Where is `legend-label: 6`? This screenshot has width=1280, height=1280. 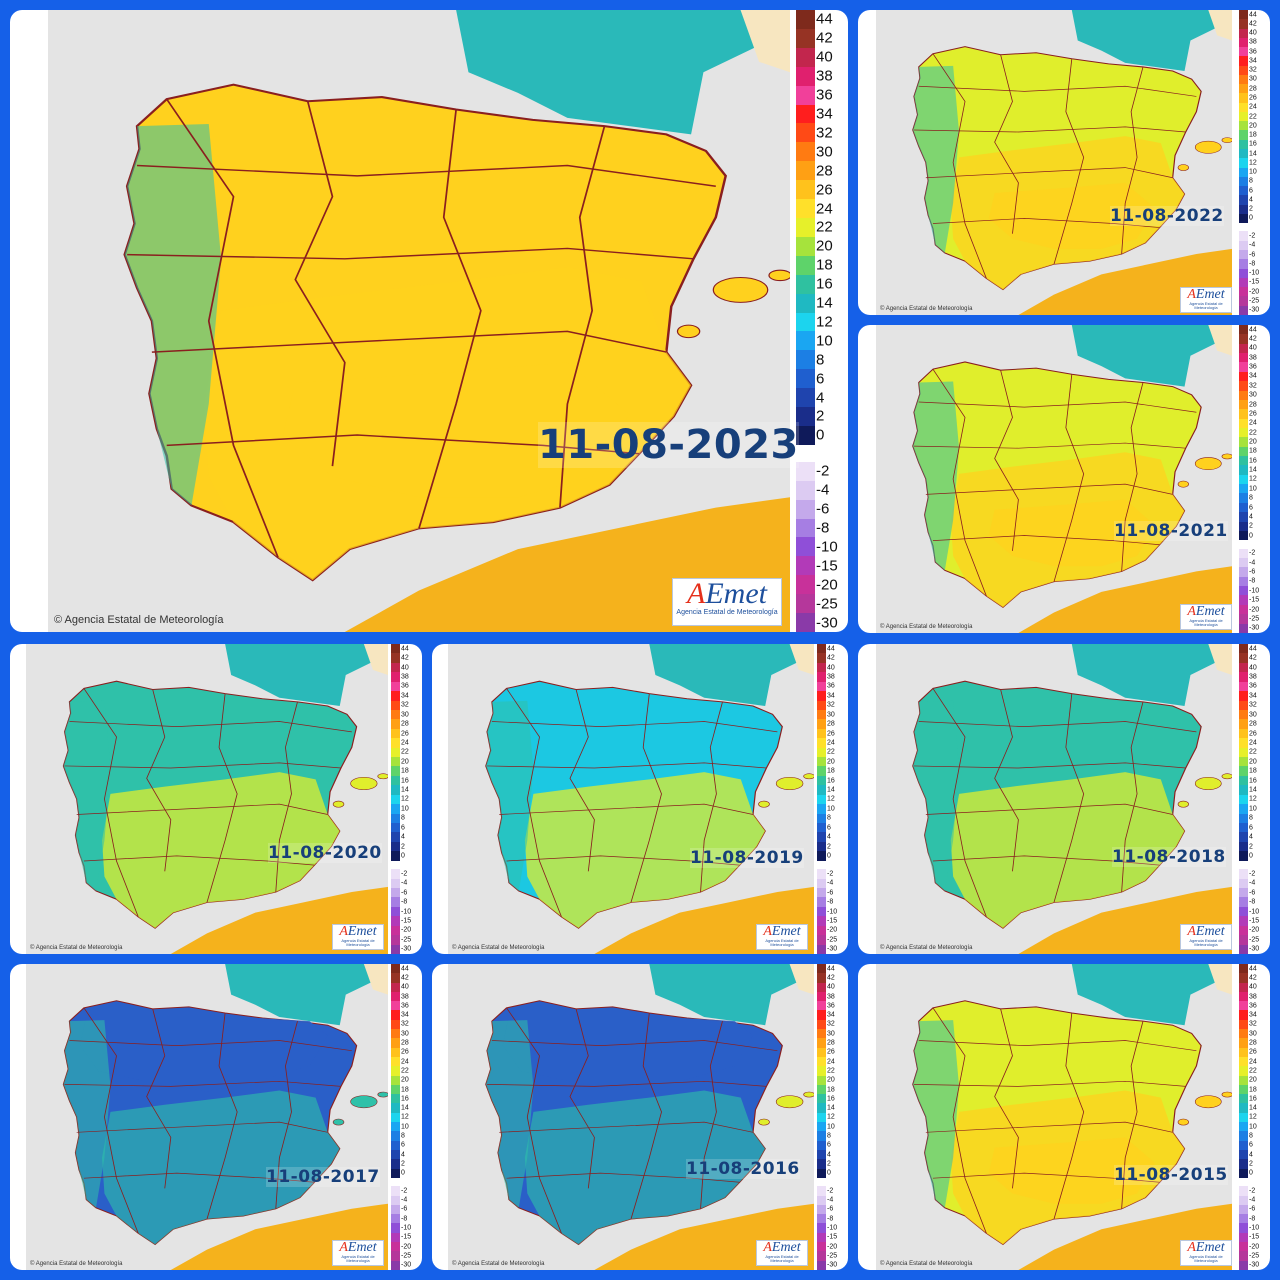 legend-label: 6 is located at coordinates (829, 1145).